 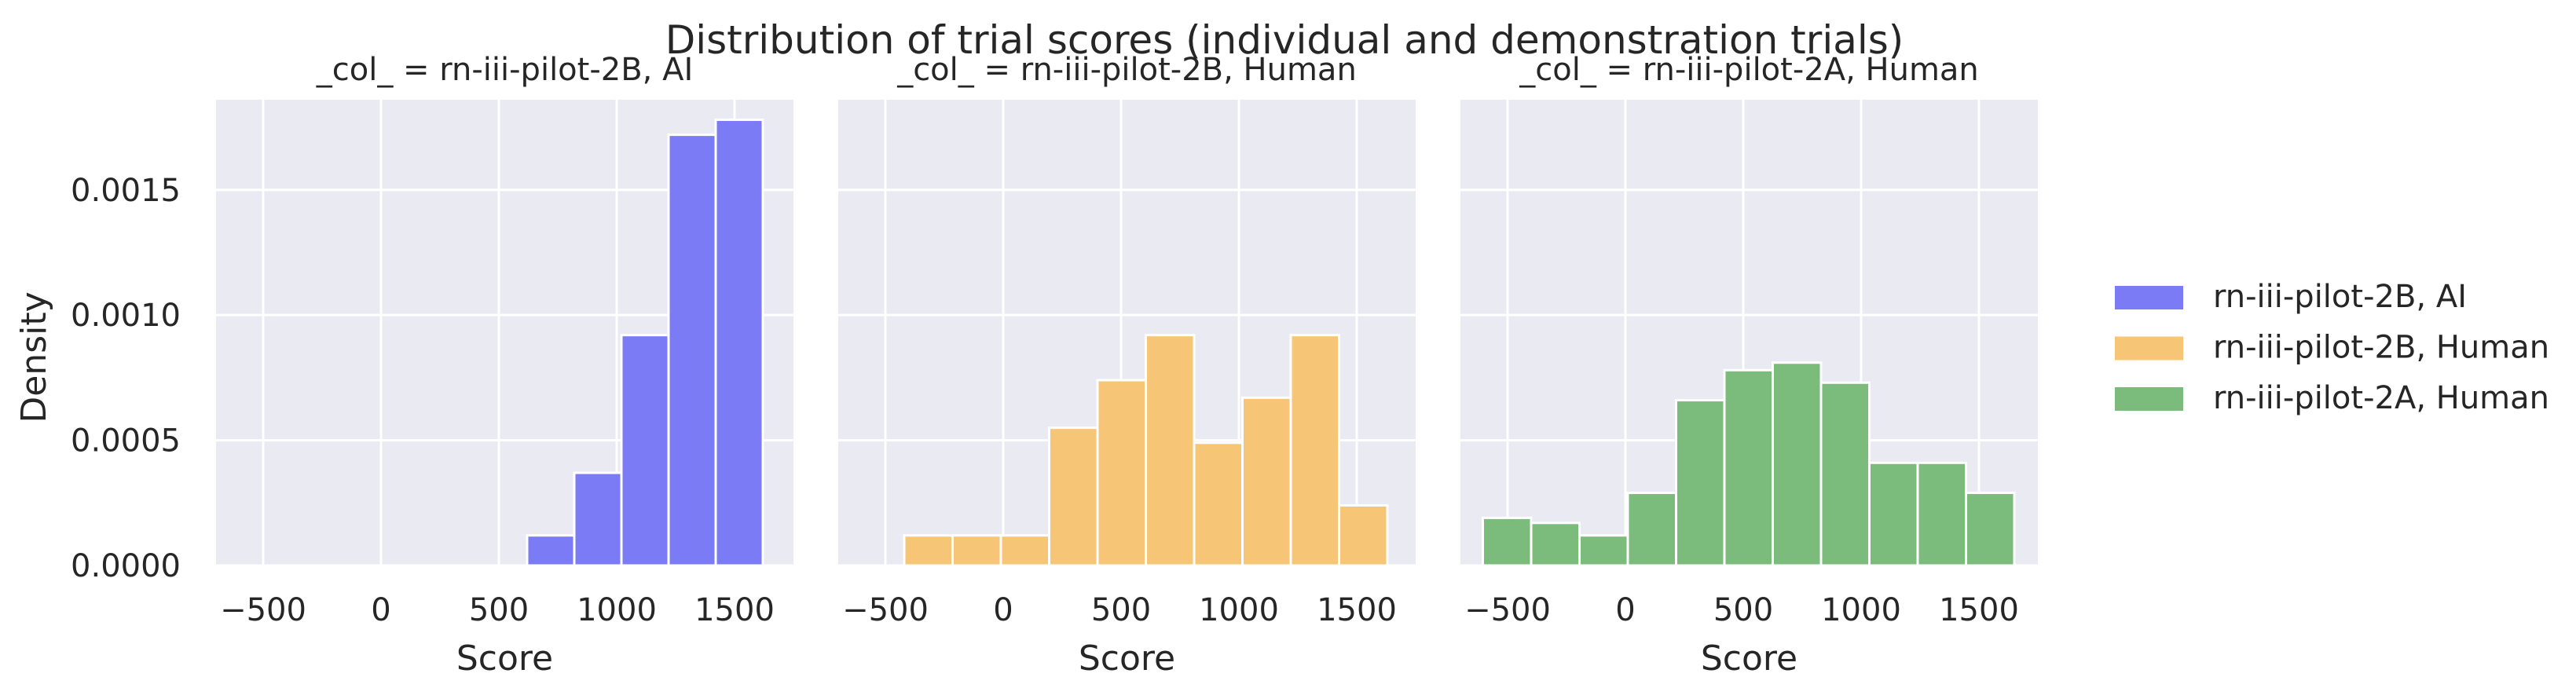 I want to click on y-tick-label: 0.0005, so click(x=126, y=441).